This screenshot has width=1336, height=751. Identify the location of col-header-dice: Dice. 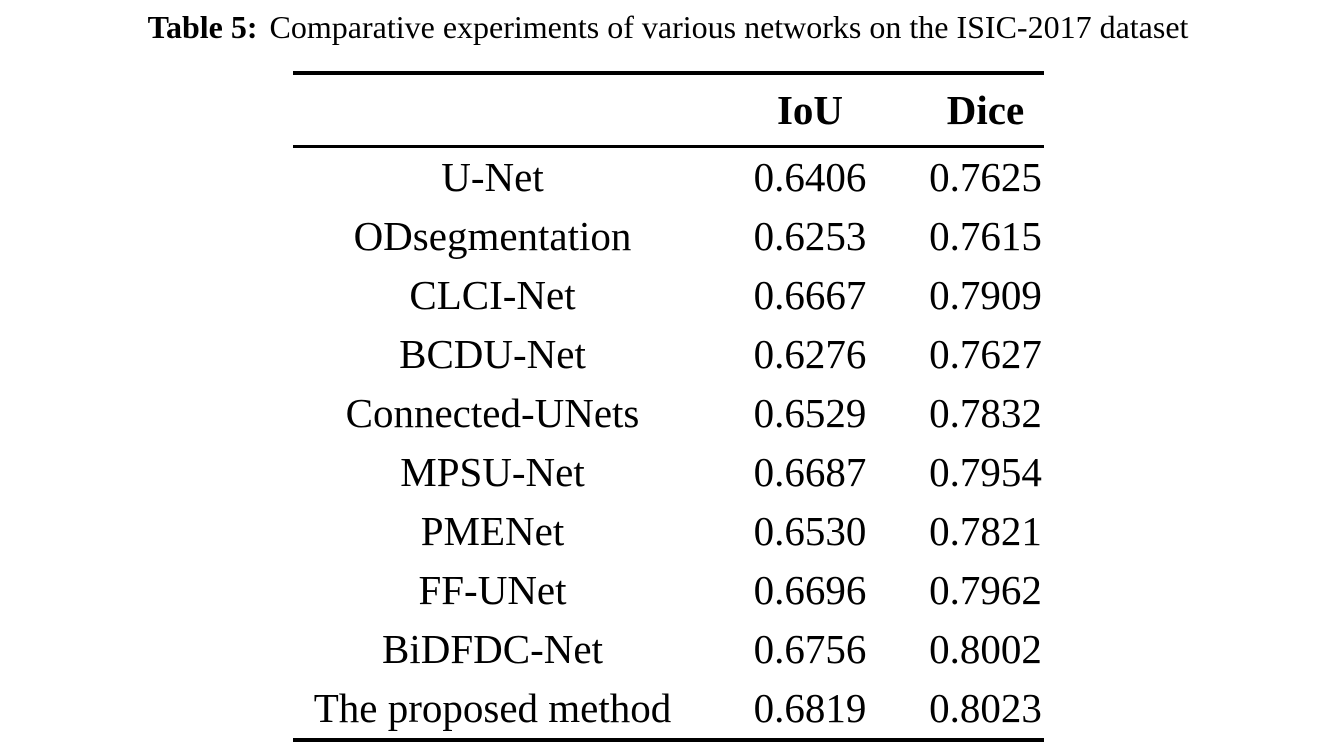
(985, 110).